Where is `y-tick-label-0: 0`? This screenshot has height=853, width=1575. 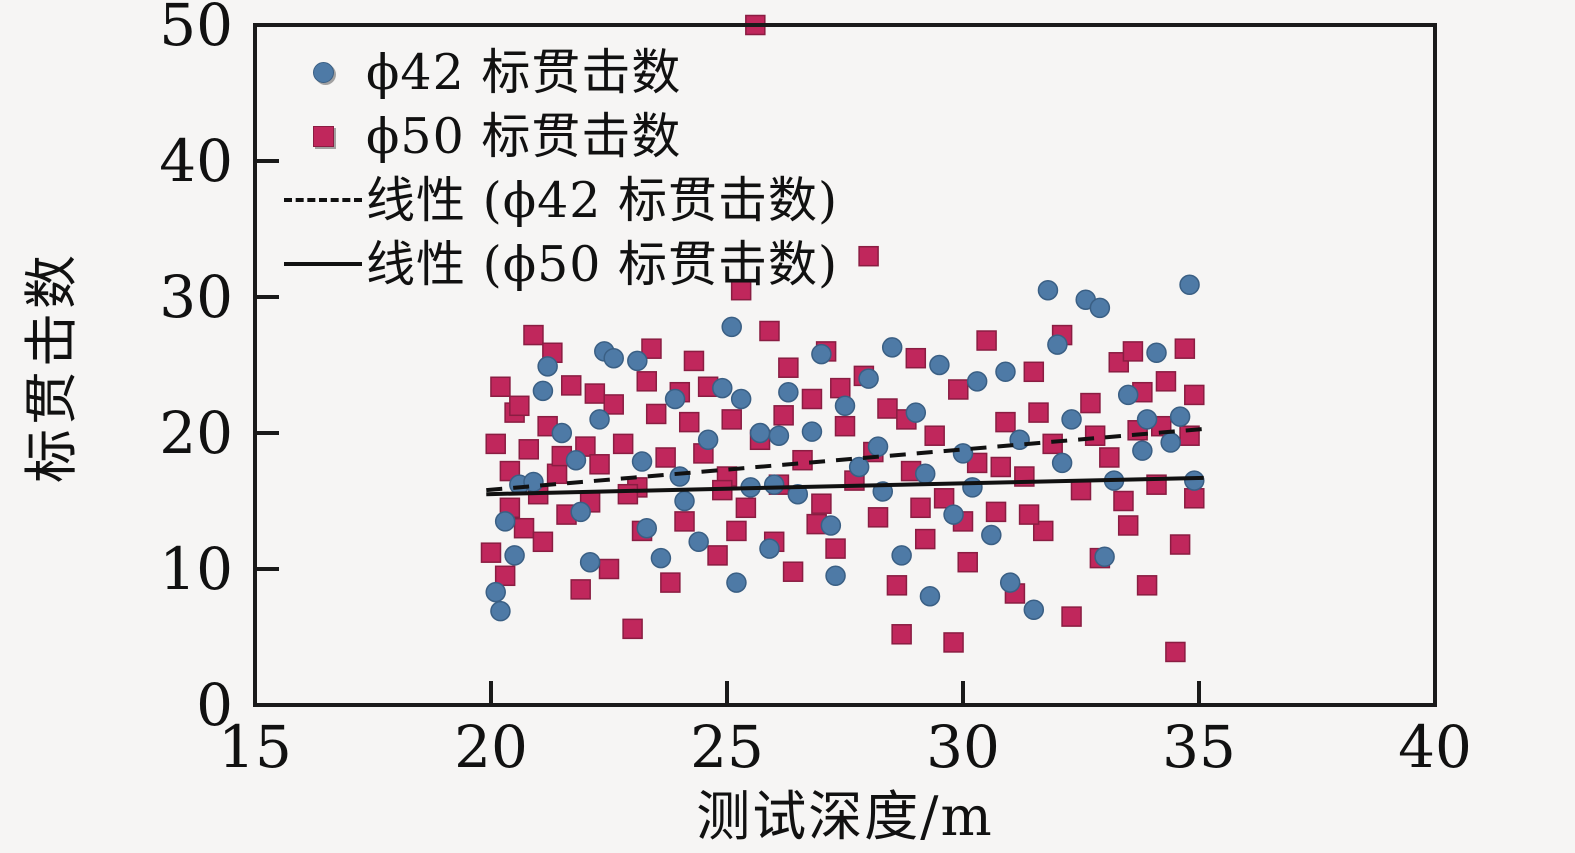
y-tick-label-0: 0 is located at coordinates (214, 705).